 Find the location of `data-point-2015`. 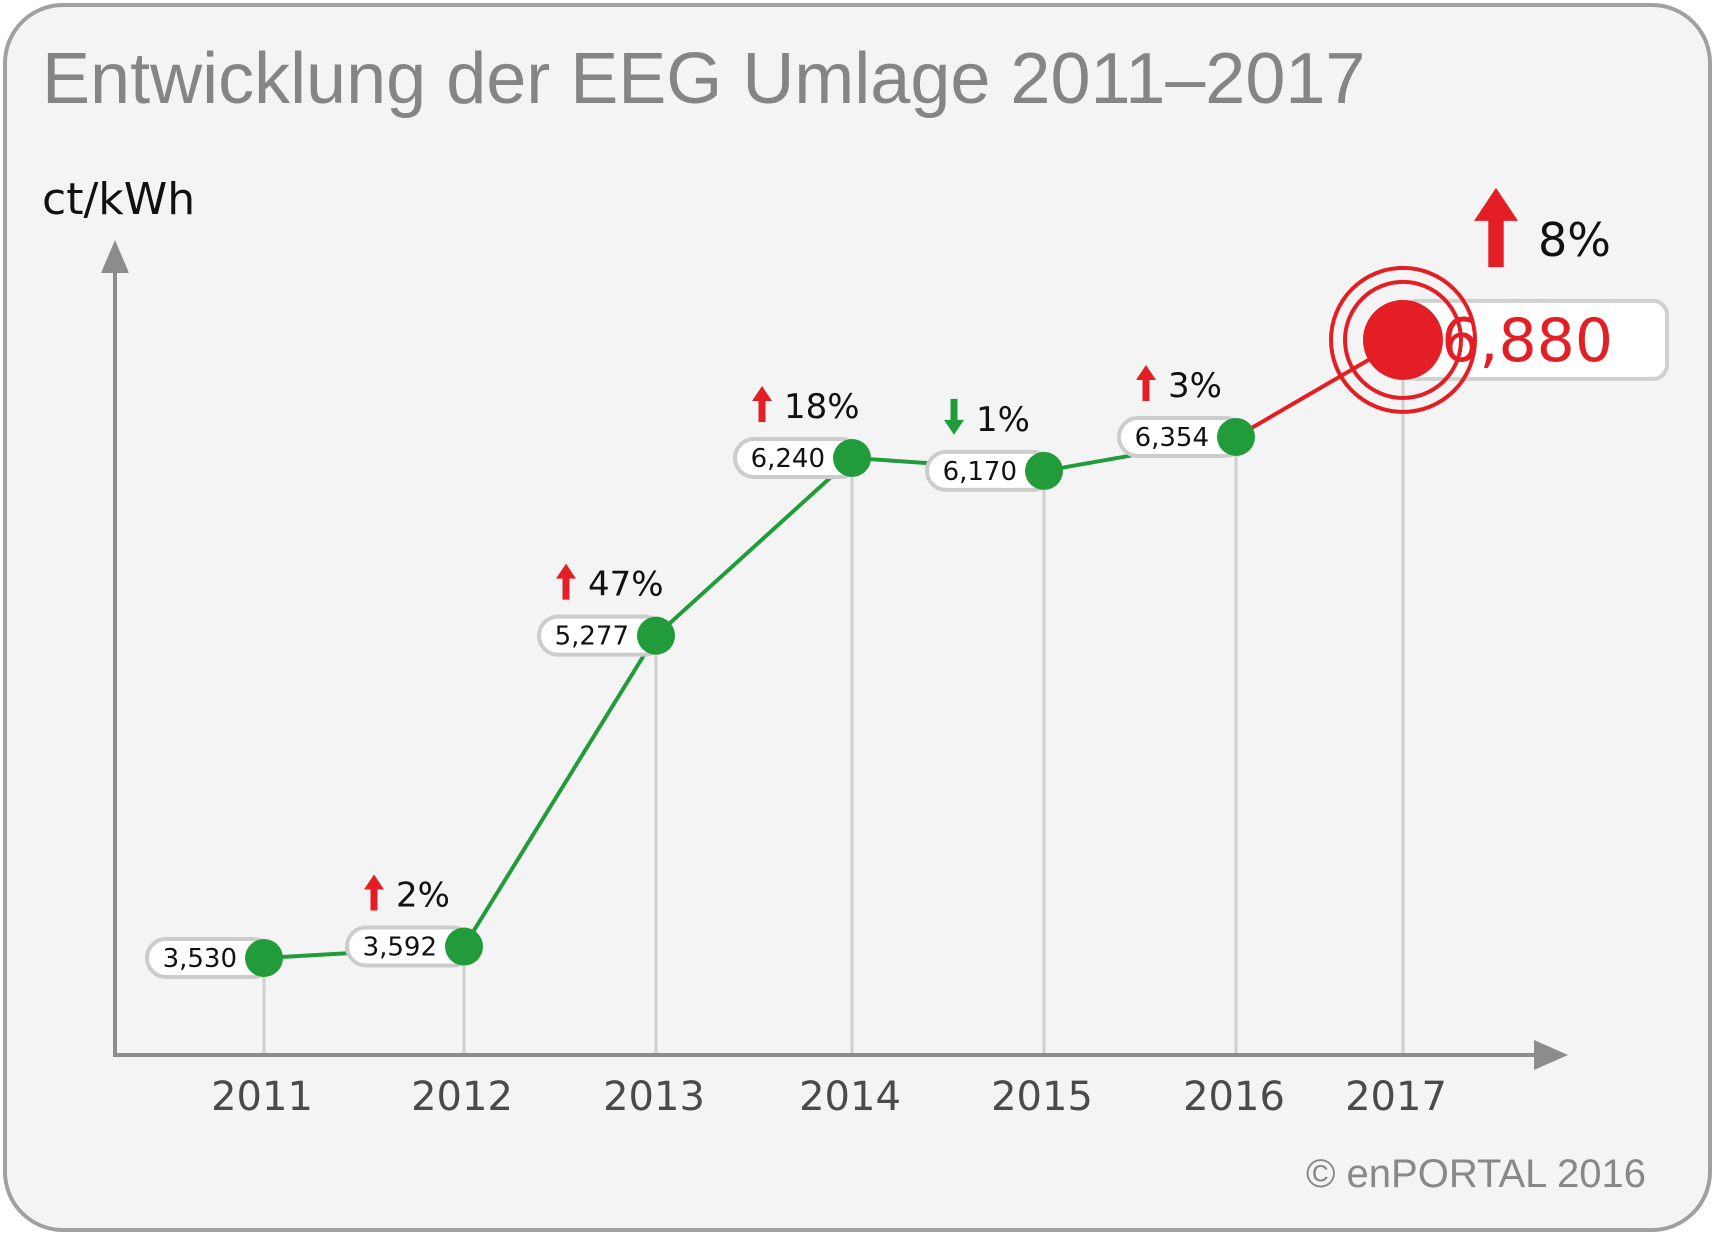

data-point-2015 is located at coordinates (1044, 470).